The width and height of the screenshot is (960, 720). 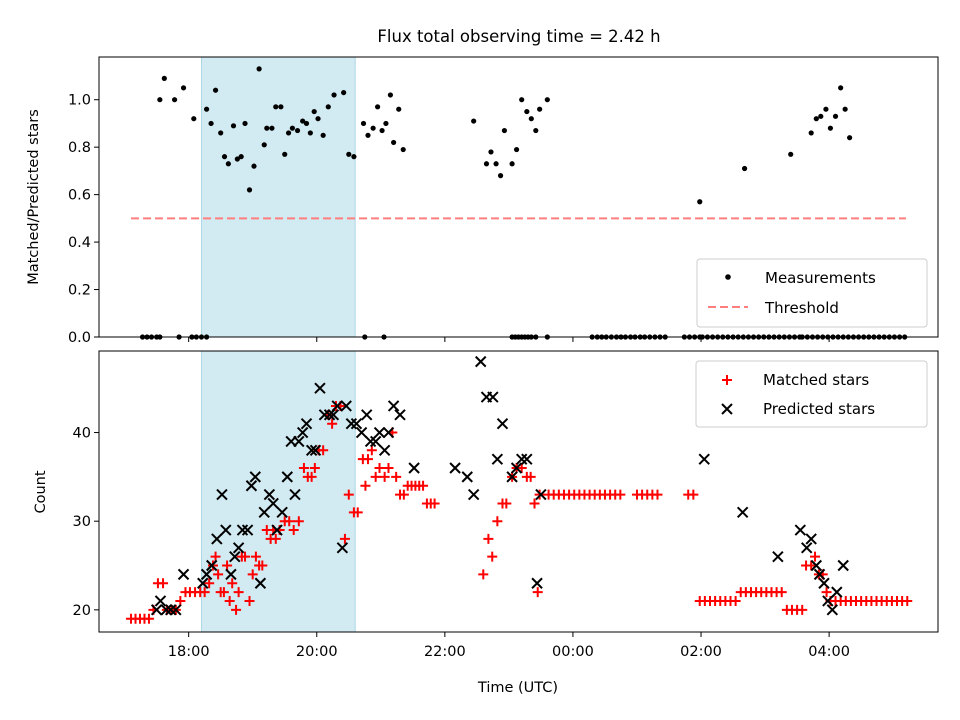 I want to click on y-tick-label: 0.4, so click(x=79, y=243).